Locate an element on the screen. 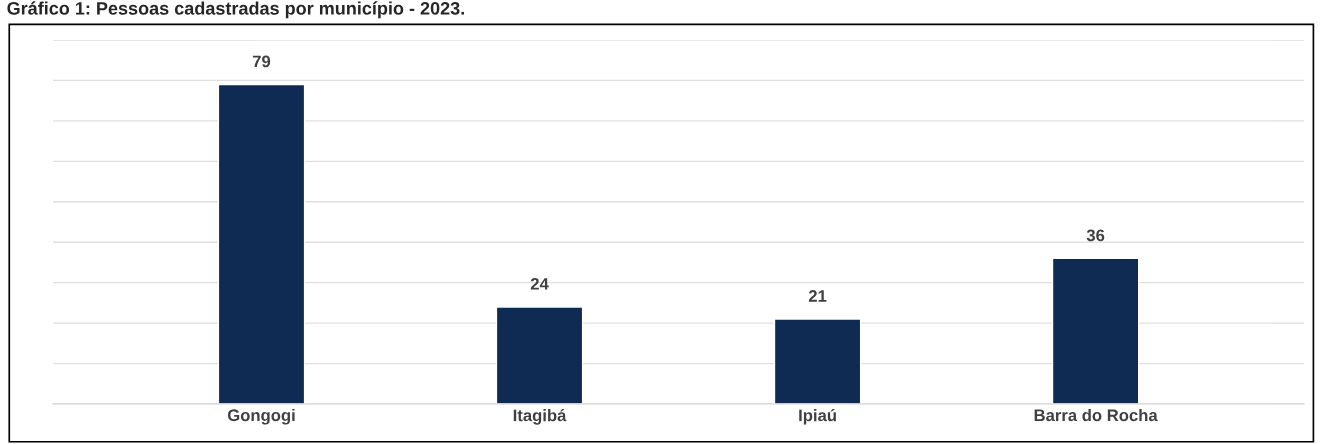 Image resolution: width=1324 pixels, height=444 pixels. data-label: 24 is located at coordinates (539, 283).